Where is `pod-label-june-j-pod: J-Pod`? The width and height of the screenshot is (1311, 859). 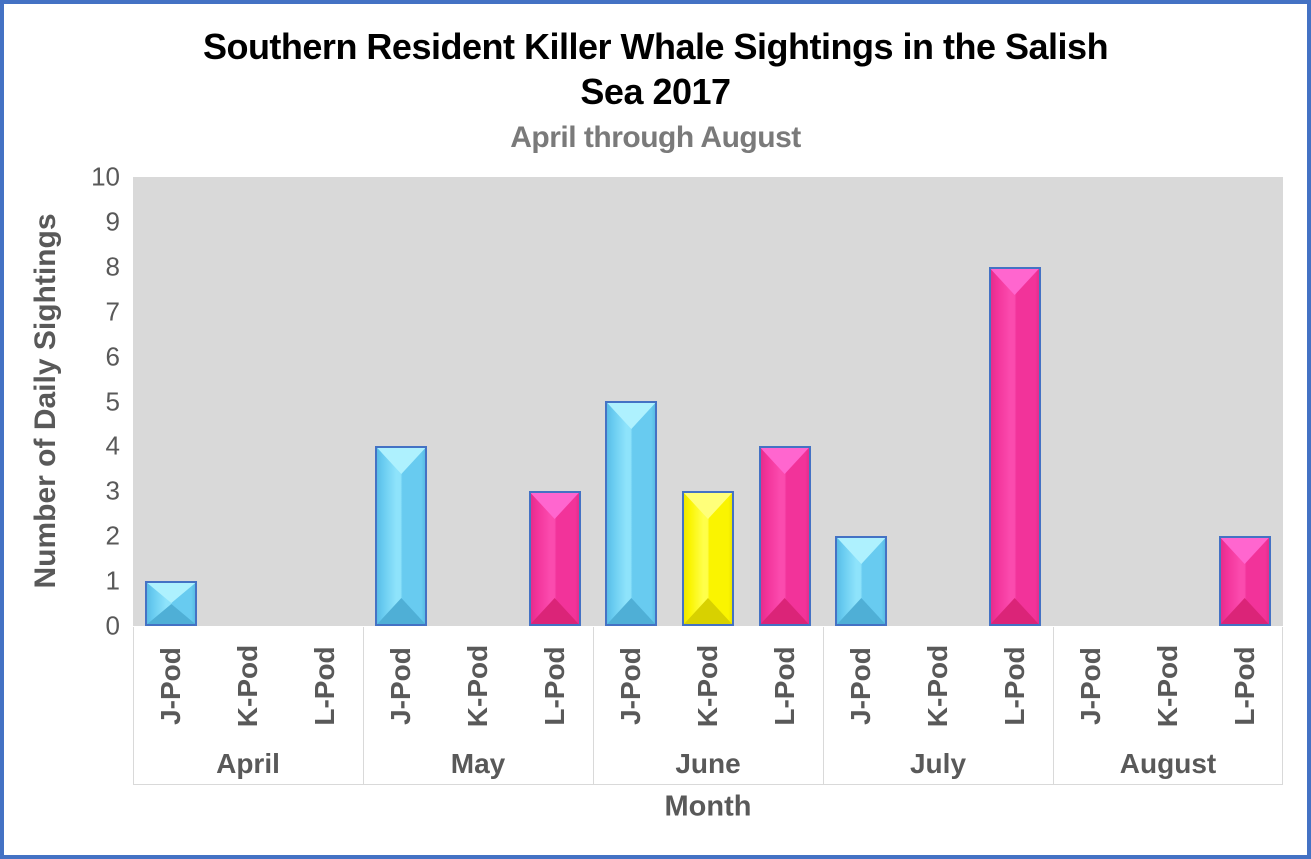 pod-label-june-j-pod: J-Pod is located at coordinates (631, 686).